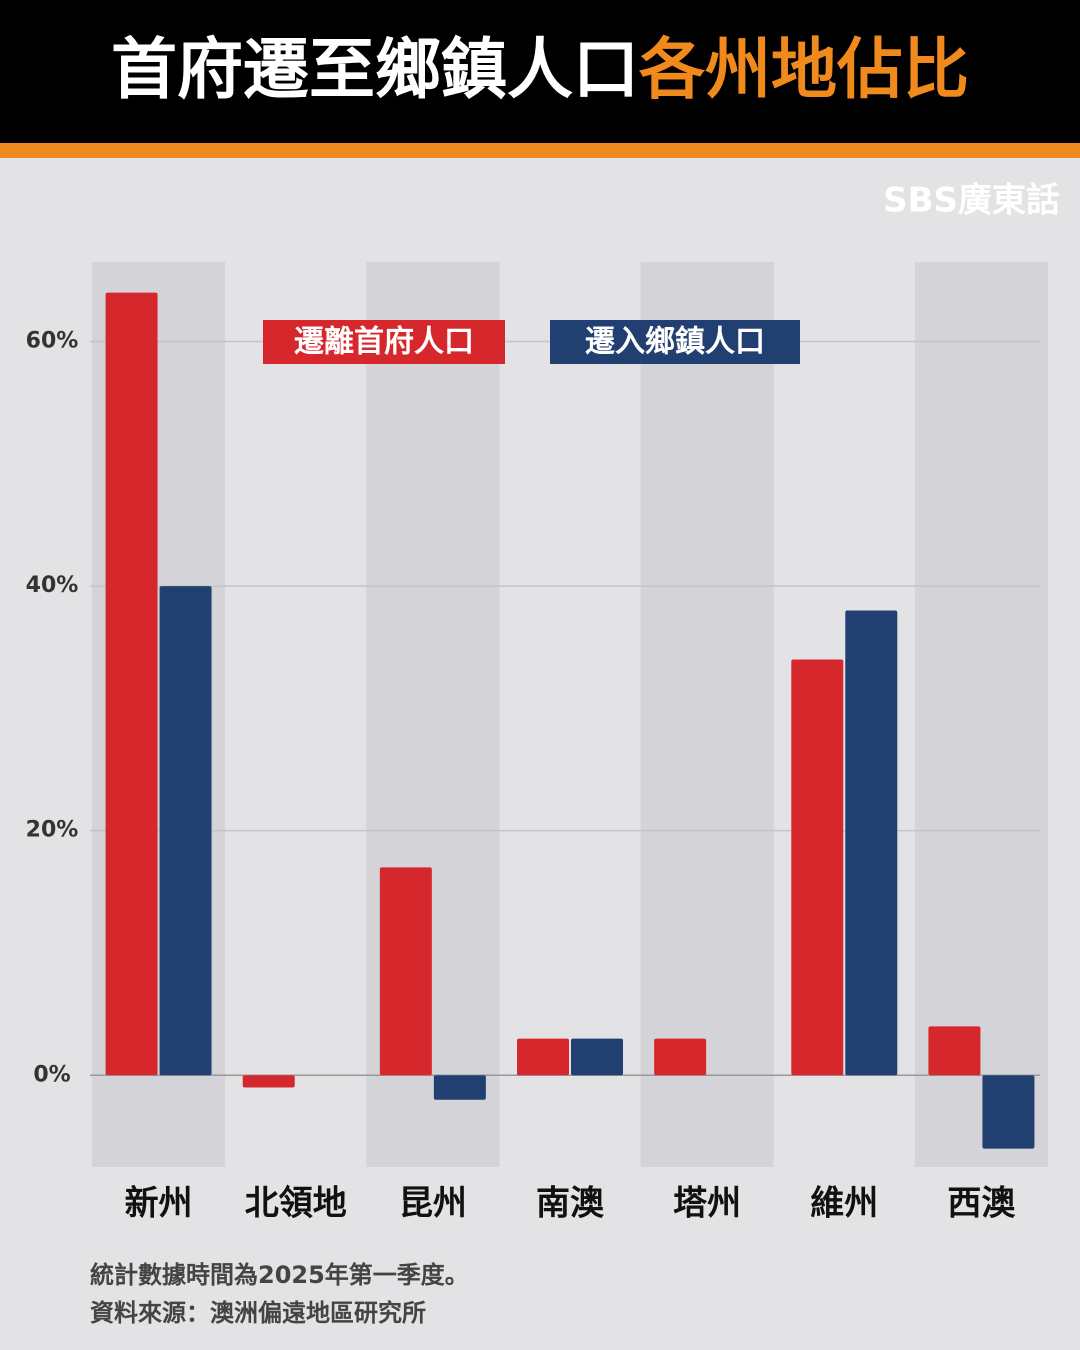 This screenshot has height=1350, width=1080. What do you see at coordinates (804, 69) in the screenshot?
I see `title-highlight: 各州地佔比` at bounding box center [804, 69].